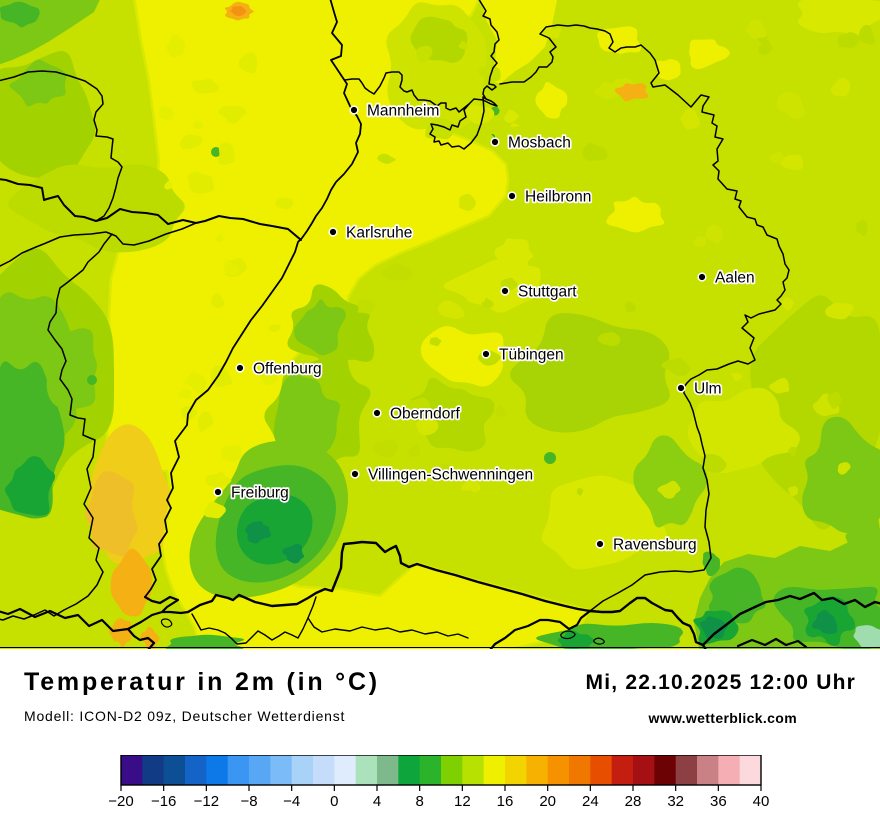 This screenshot has width=880, height=830. Describe the element at coordinates (547, 292) in the screenshot. I see `svg-text: Stuttgart` at that location.